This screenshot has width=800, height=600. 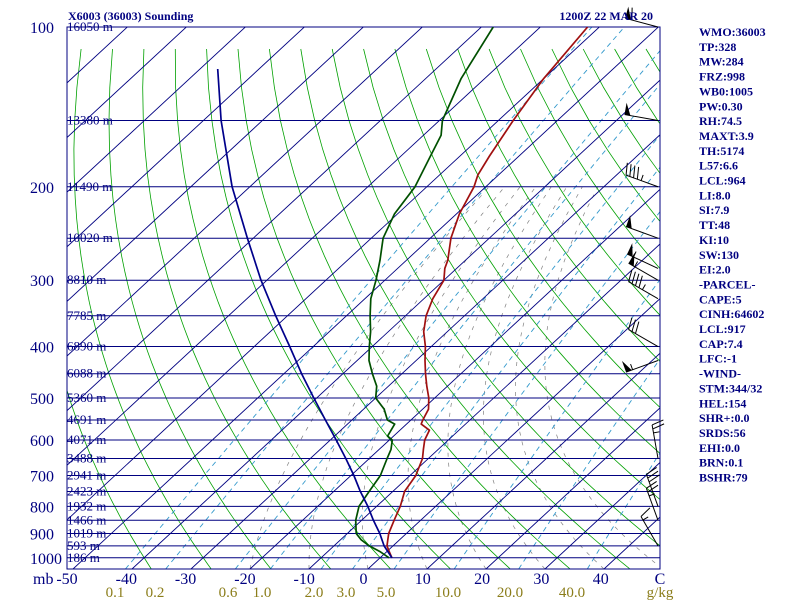 I want to click on mixing-ratio-tick-label: 2.0, so click(x=314, y=592).